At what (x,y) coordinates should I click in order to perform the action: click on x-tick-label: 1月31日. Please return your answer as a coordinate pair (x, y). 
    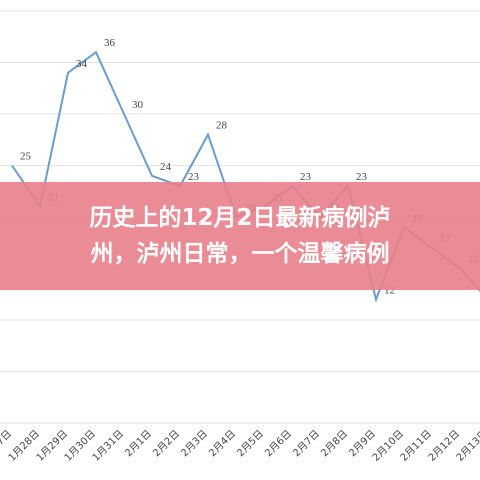
    Looking at the image, I should click on (108, 446).